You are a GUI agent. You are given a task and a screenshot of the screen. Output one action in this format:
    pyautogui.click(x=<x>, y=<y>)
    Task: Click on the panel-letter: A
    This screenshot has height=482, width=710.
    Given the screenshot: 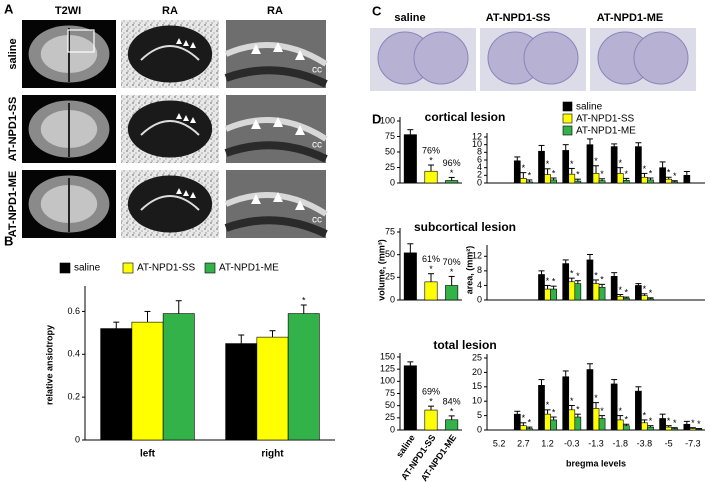 What is the action you would take?
    pyautogui.click(x=9, y=8)
    